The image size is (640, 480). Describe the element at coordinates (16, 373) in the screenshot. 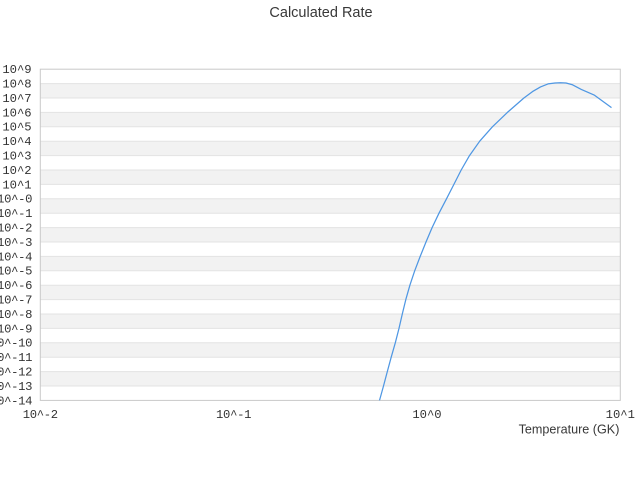

I see `svg-text: 10^-12` at that location.